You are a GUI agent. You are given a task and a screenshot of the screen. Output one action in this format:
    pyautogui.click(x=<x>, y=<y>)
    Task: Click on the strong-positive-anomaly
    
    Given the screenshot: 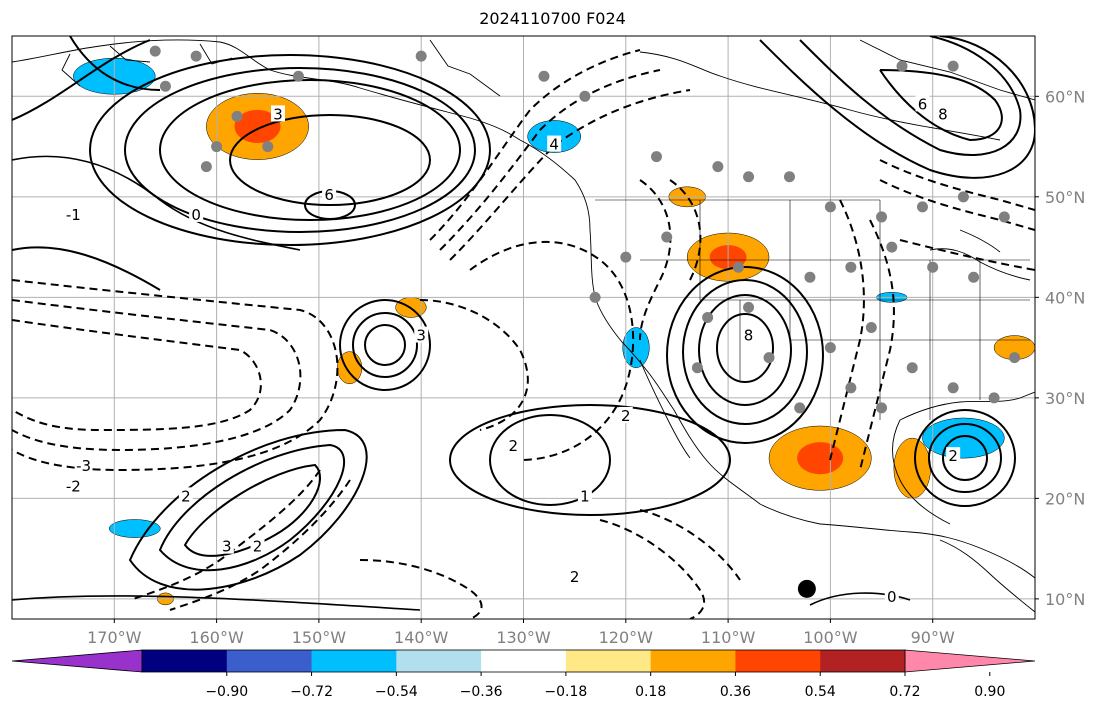 What is the action you would take?
    pyautogui.click(x=820, y=458)
    